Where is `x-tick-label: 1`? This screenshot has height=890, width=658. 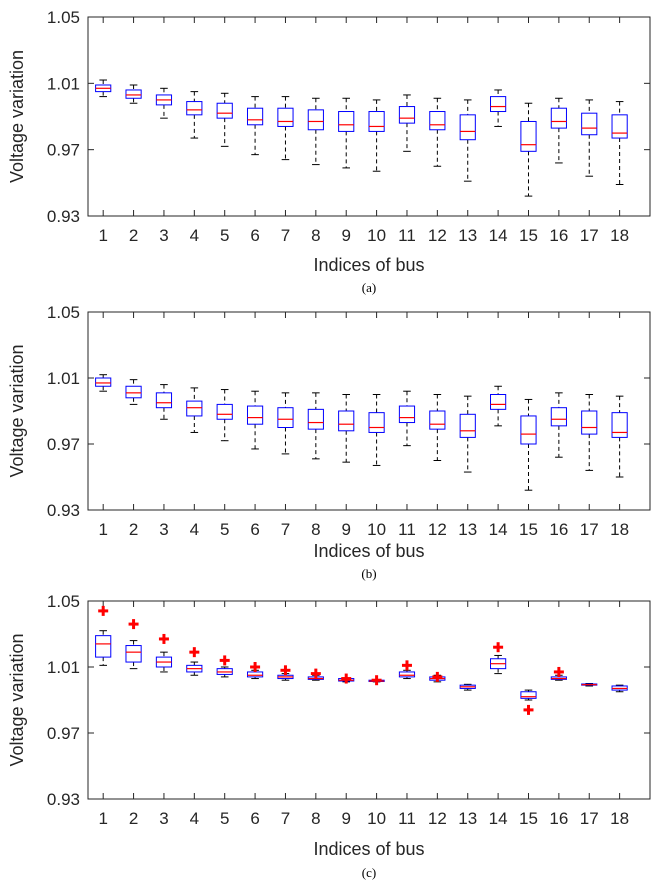
x-tick-label: 1 is located at coordinates (102, 529).